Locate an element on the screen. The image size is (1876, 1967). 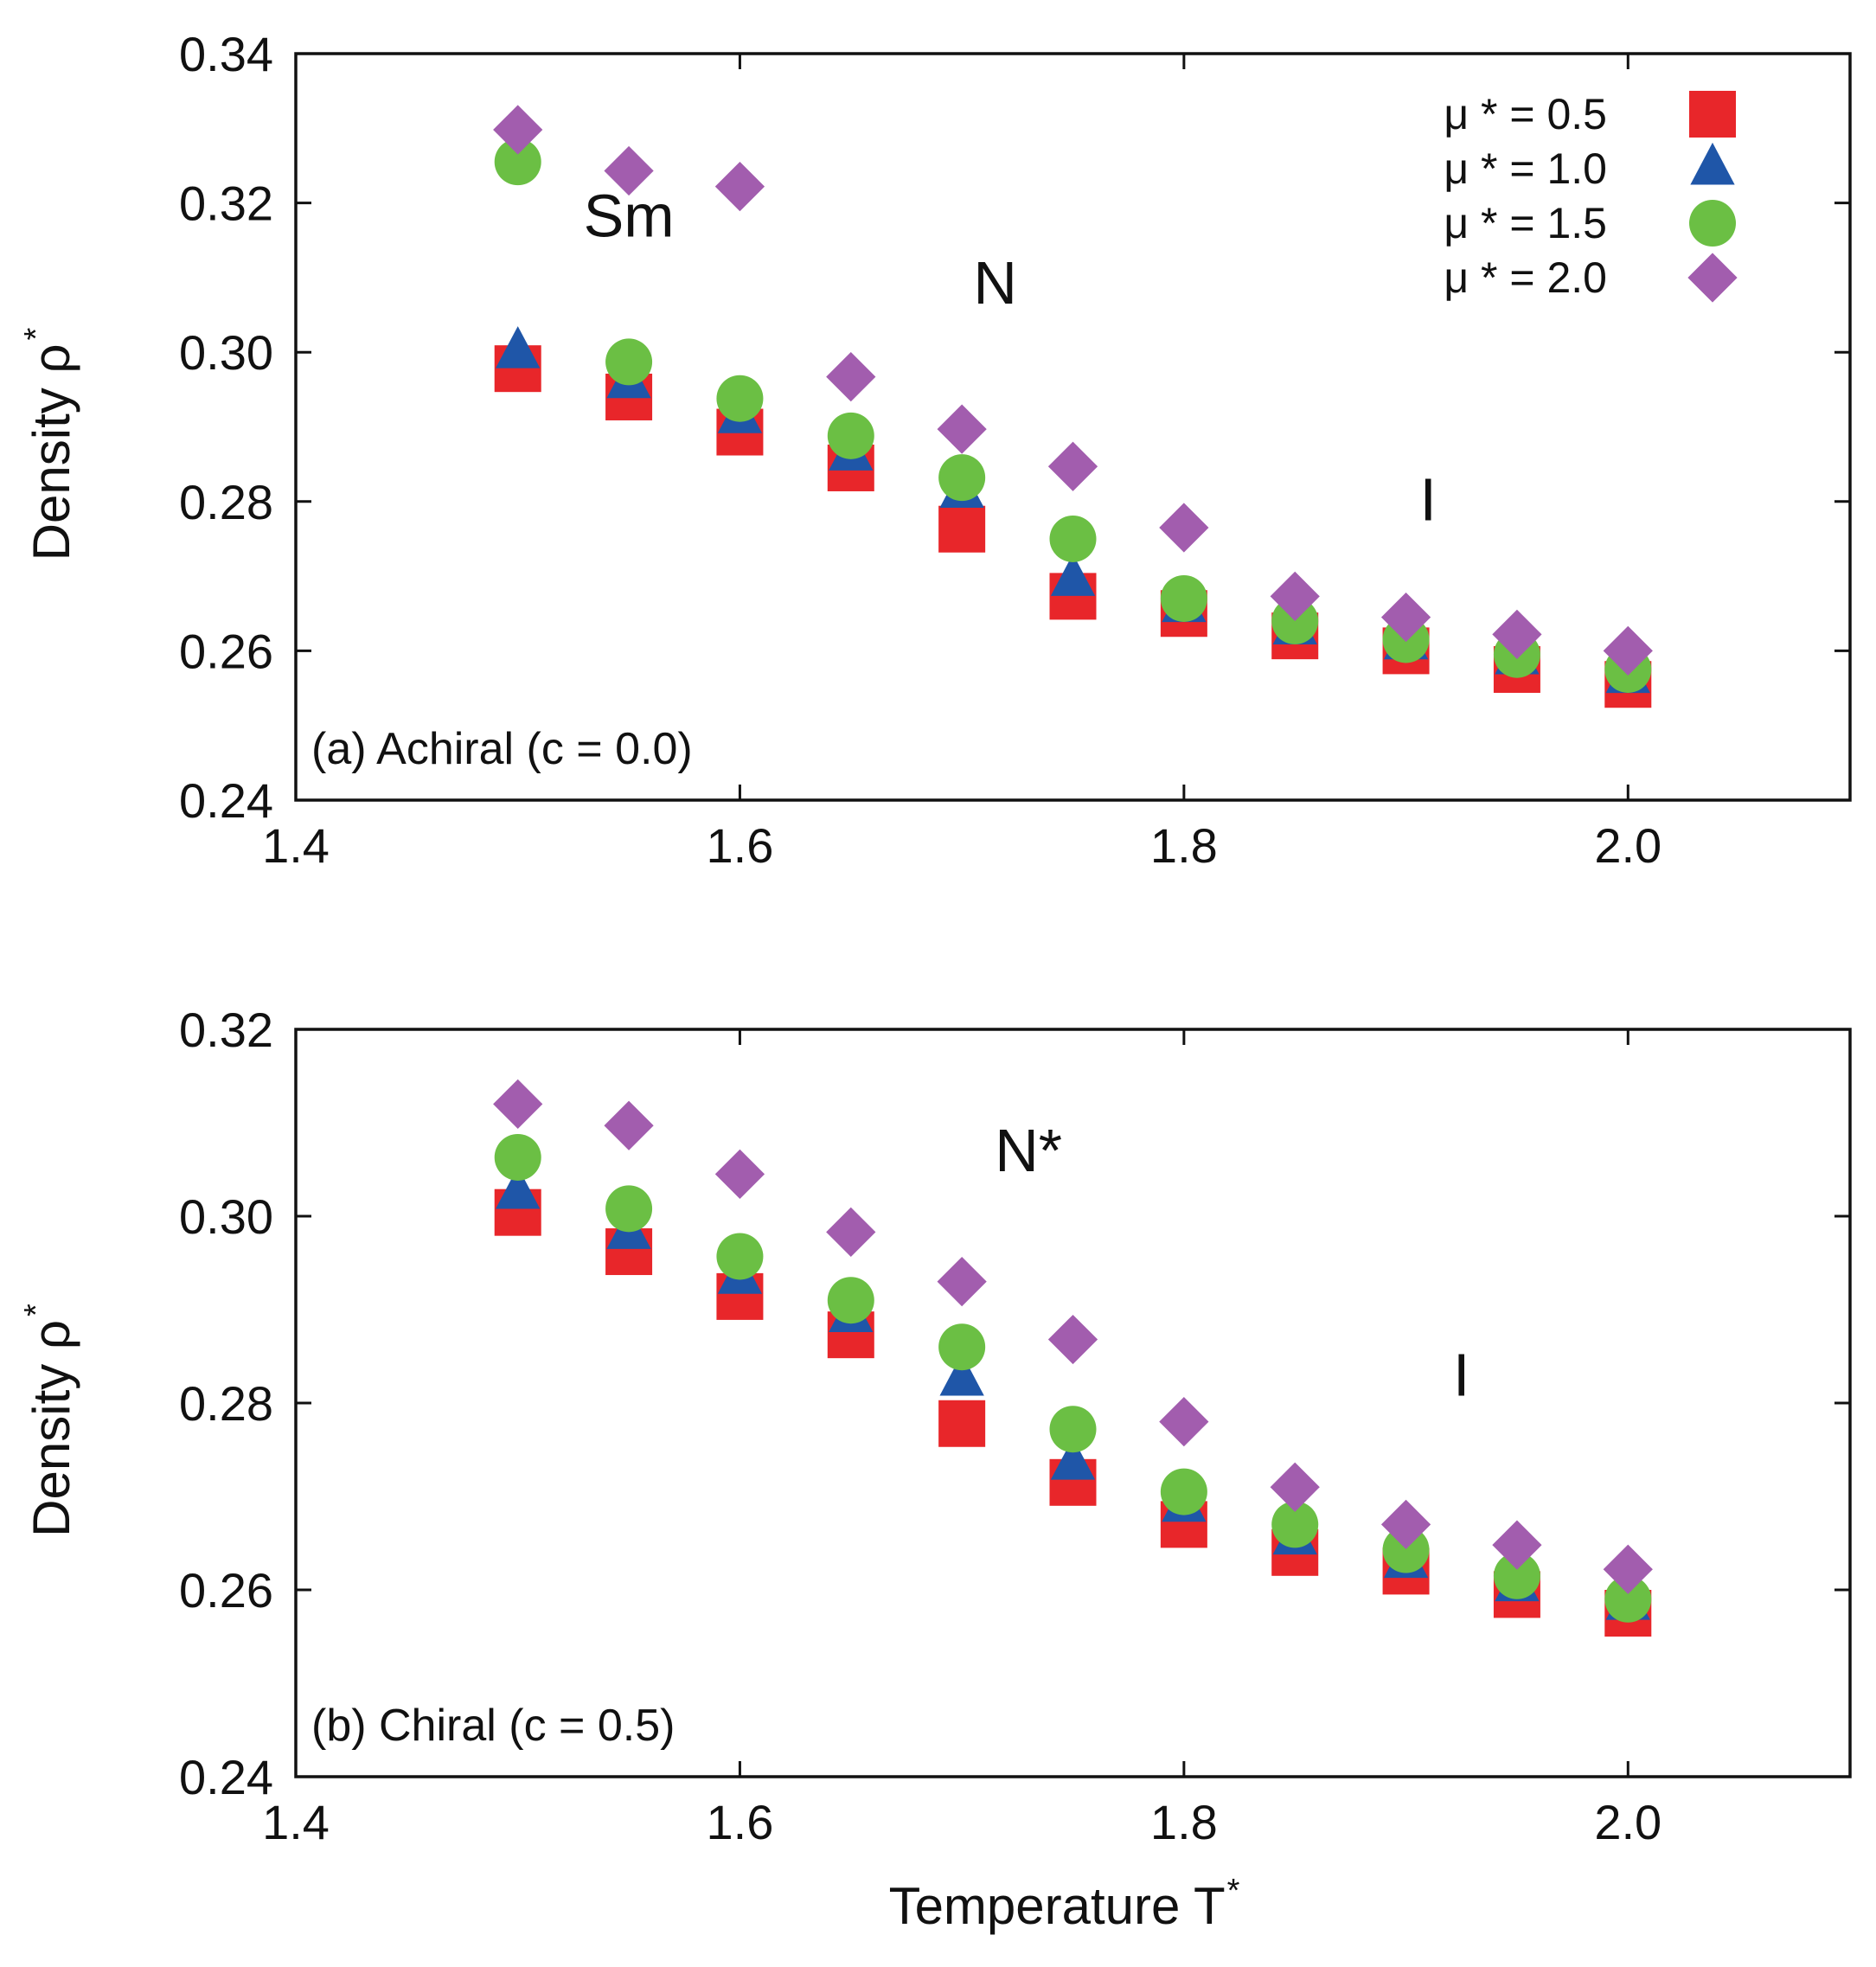
panel-label: (b) Chiral (c = 0.5) is located at coordinates (493, 1726).